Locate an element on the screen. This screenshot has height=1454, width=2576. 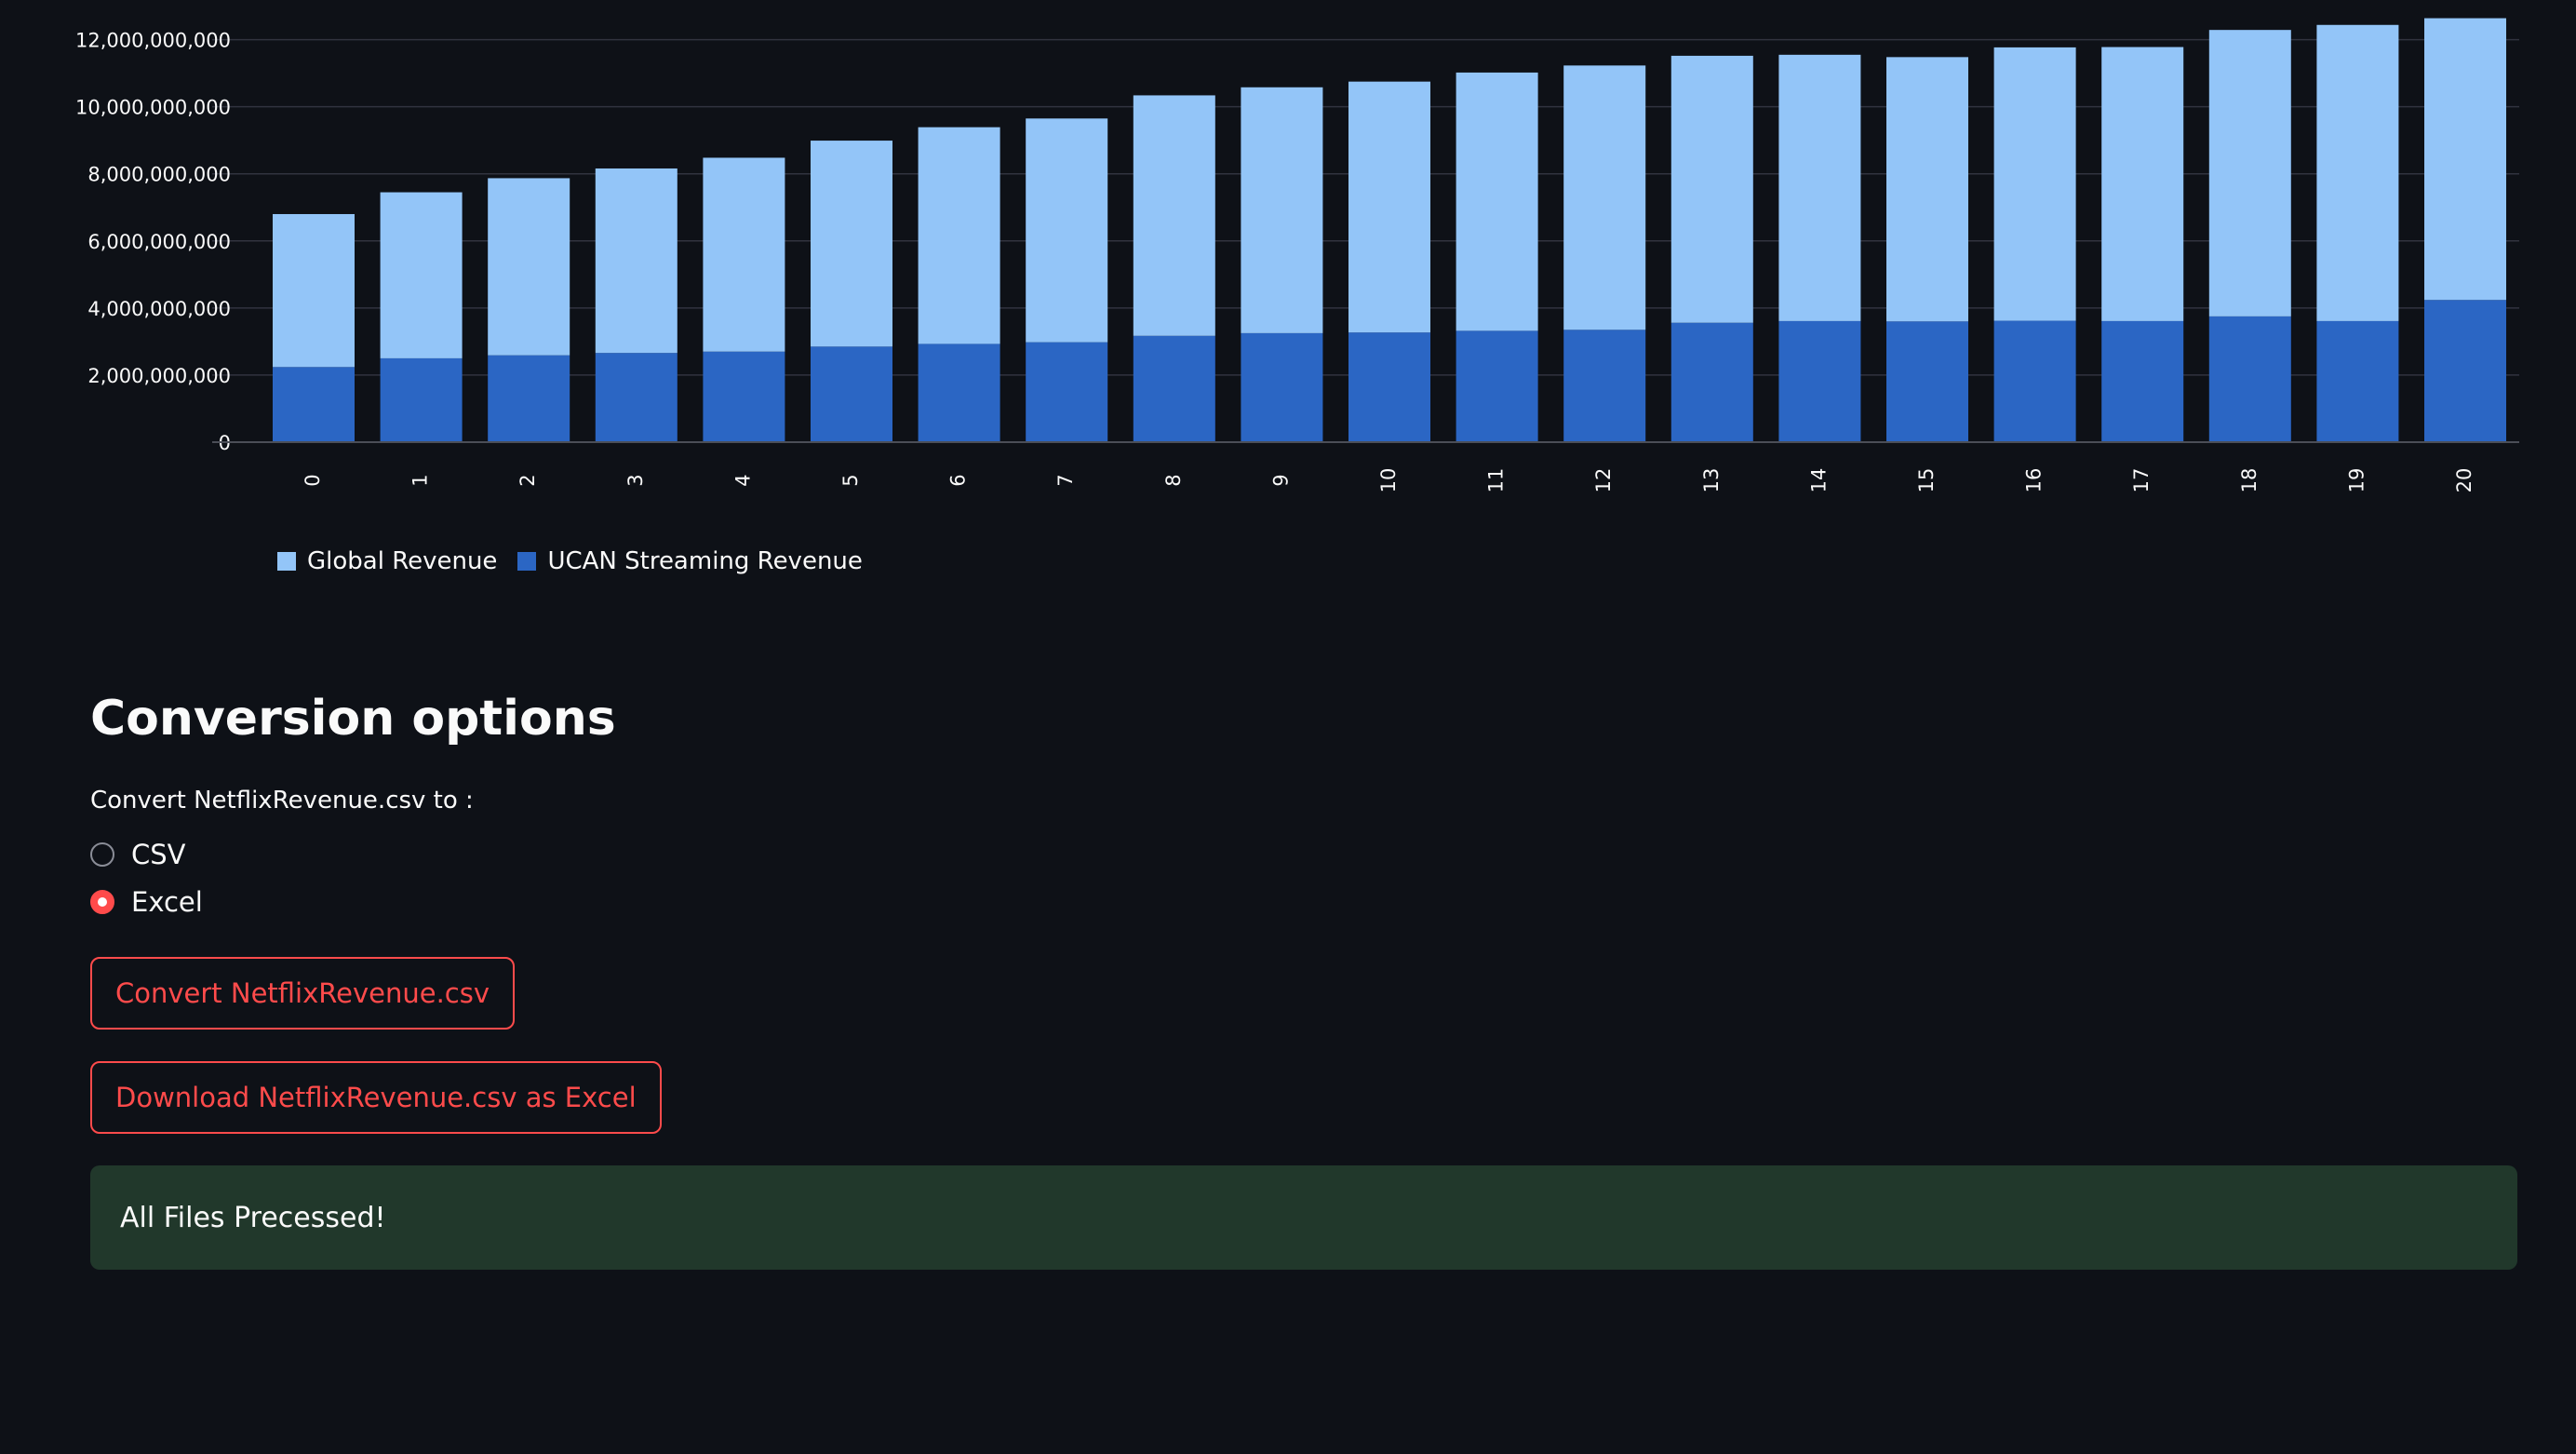
legend-item-global: Global Revenue is located at coordinates (387, 561).